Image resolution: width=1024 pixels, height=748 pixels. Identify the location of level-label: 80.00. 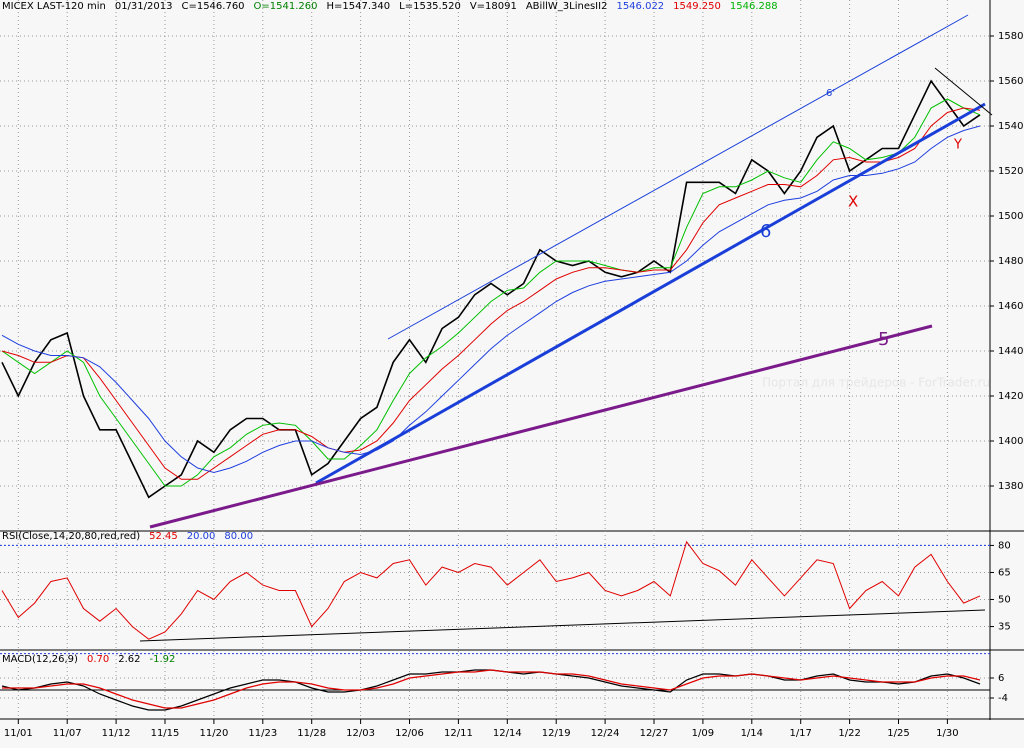
(239, 536).